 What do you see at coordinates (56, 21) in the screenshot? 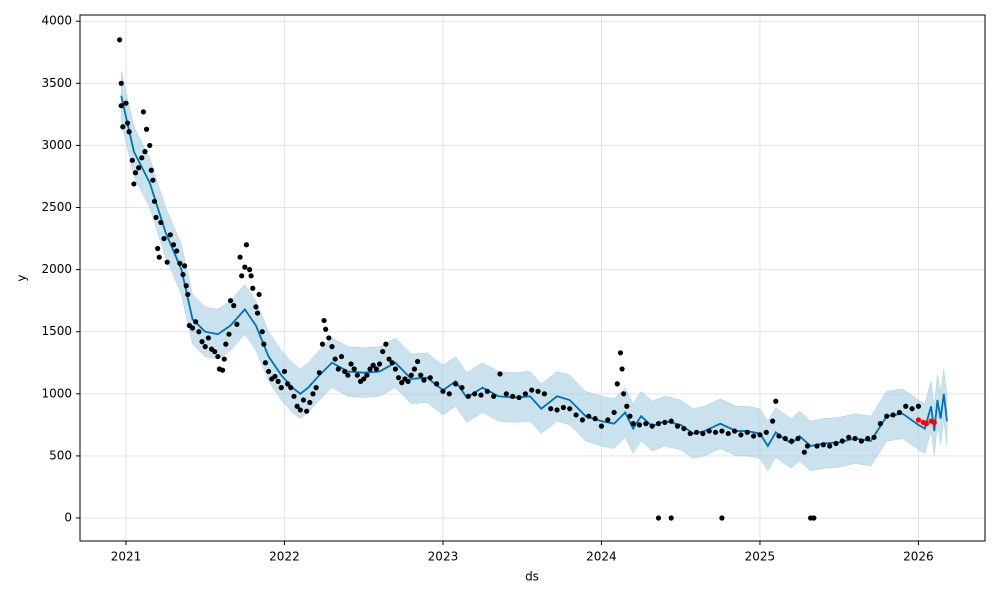
I see `y-tick-label: 4000` at bounding box center [56, 21].